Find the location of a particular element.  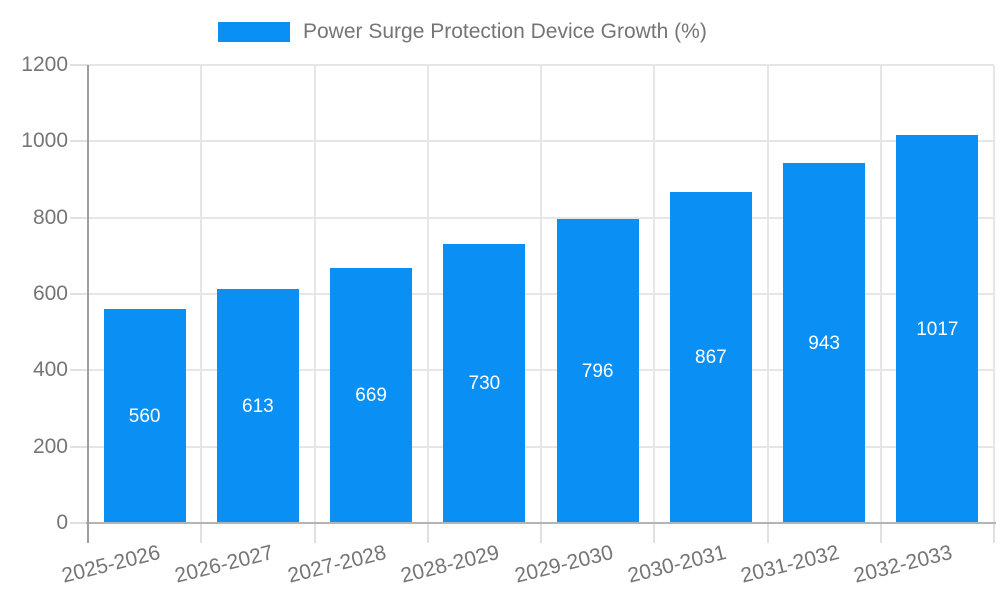

bar-value-label: 1017 is located at coordinates (937, 329).